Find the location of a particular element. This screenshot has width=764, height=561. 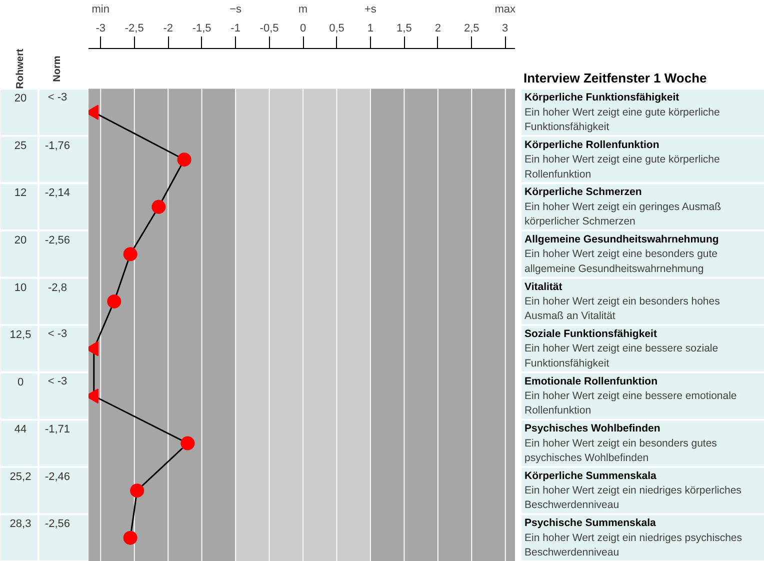

text: Ein hoher Wert zeigt eine gute körperliche Rollenfunktion is located at coordinates (622, 167).